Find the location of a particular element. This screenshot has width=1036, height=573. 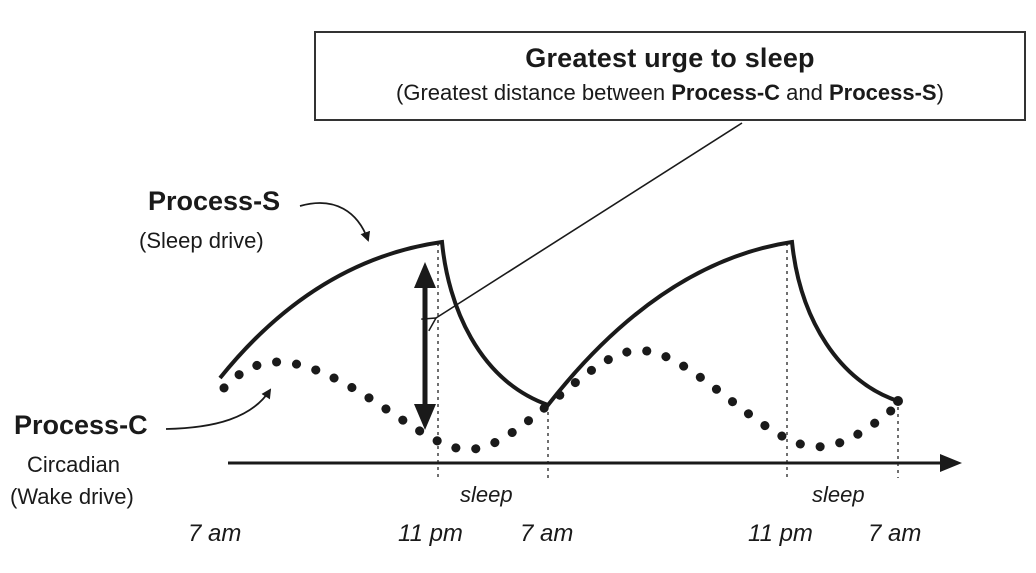

callout-subtitle-process-c: Process-C is located at coordinates (726, 92).